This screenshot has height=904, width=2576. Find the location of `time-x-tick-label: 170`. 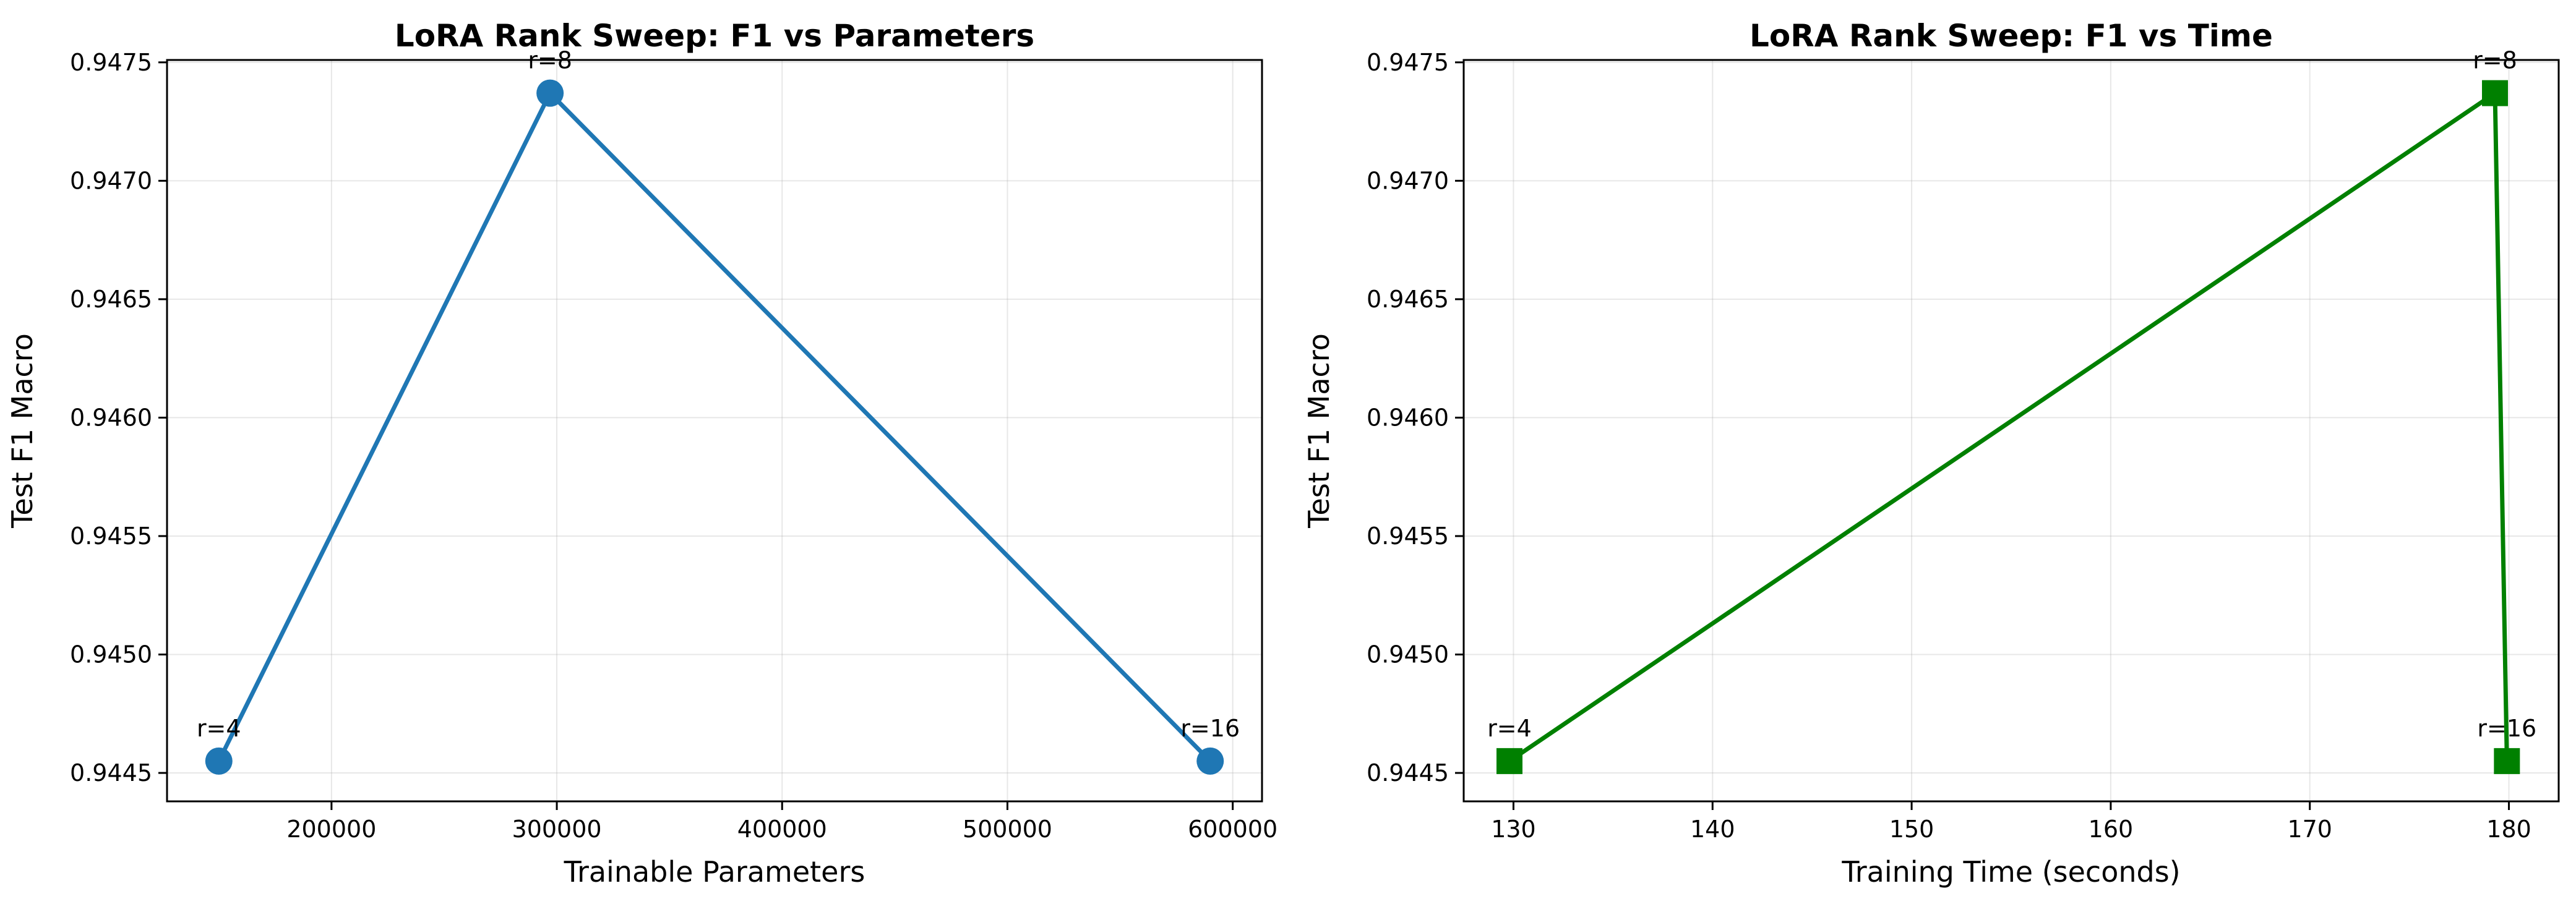

time-x-tick-label: 170 is located at coordinates (2309, 830).